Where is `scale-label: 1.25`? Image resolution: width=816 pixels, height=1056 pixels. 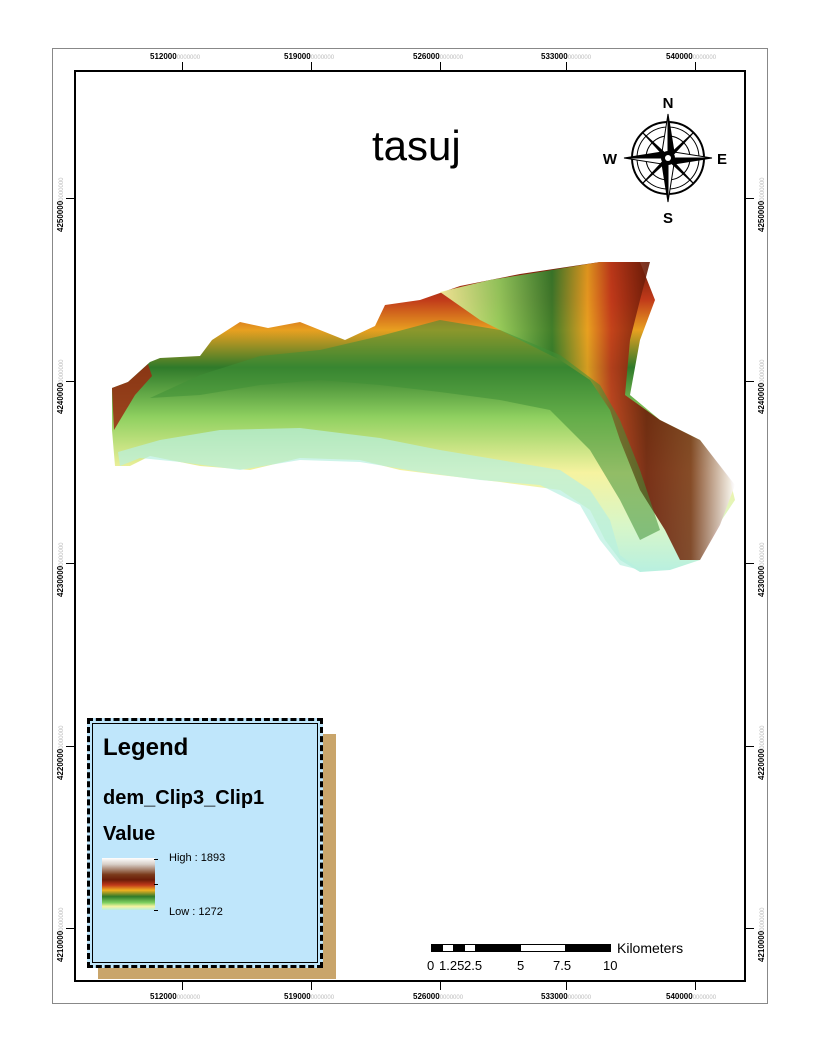 scale-label: 1.25 is located at coordinates (452, 965).